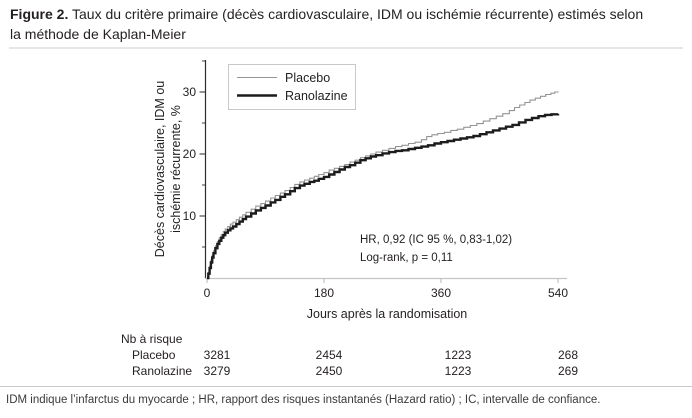  Describe the element at coordinates (39, 14) in the screenshot. I see `figure-label: Figure 2.` at that location.